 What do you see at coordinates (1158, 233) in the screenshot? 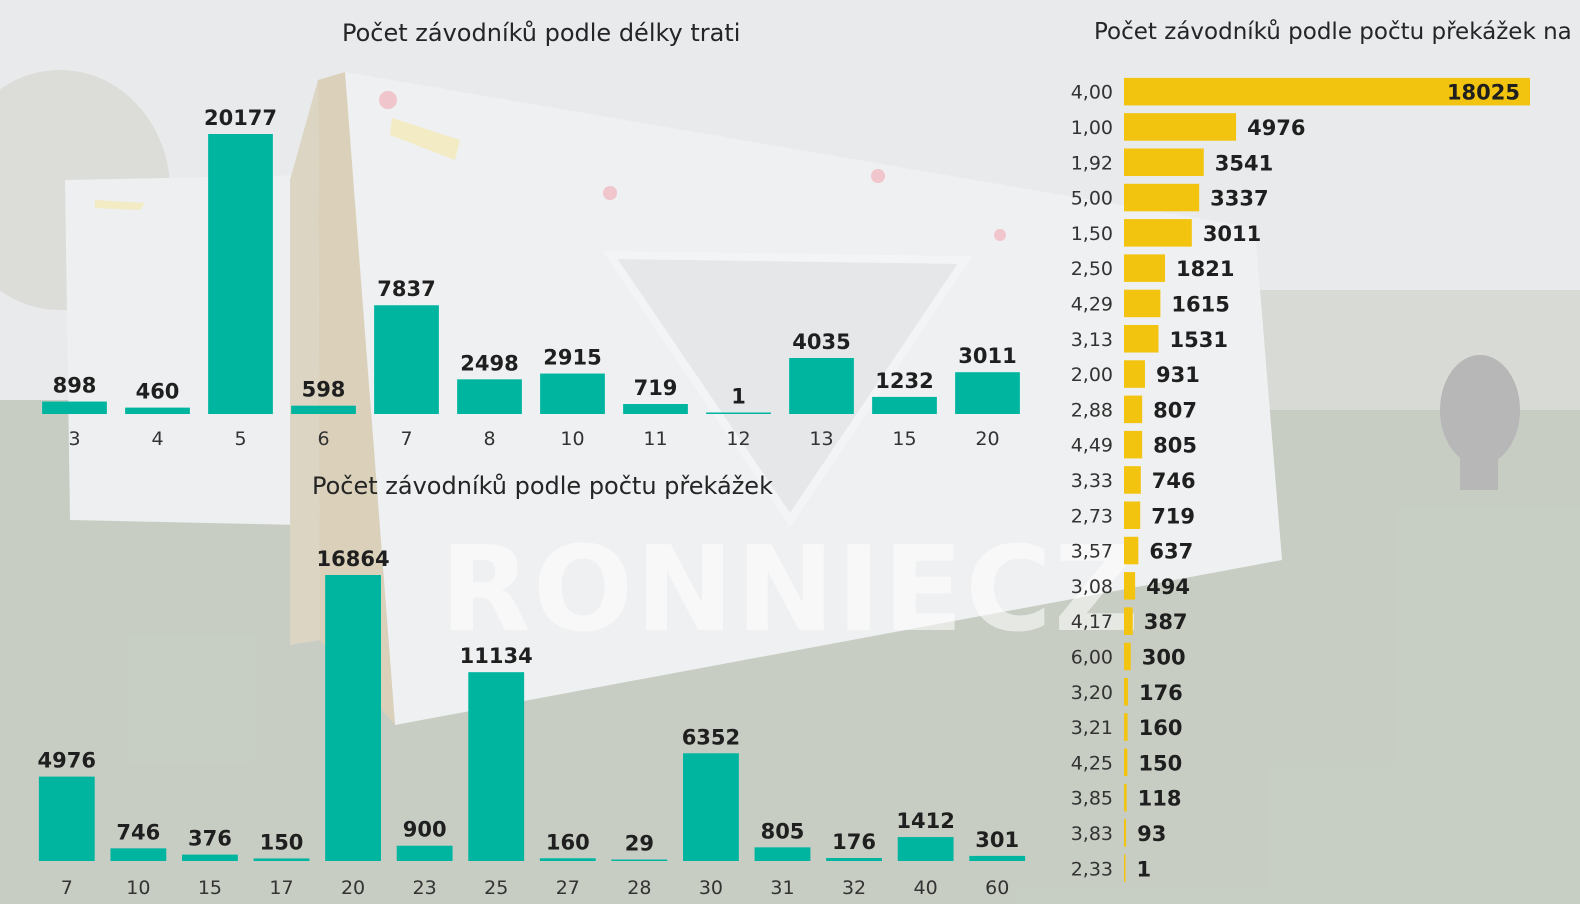
I see `perkm-bar-1,50` at bounding box center [1158, 233].